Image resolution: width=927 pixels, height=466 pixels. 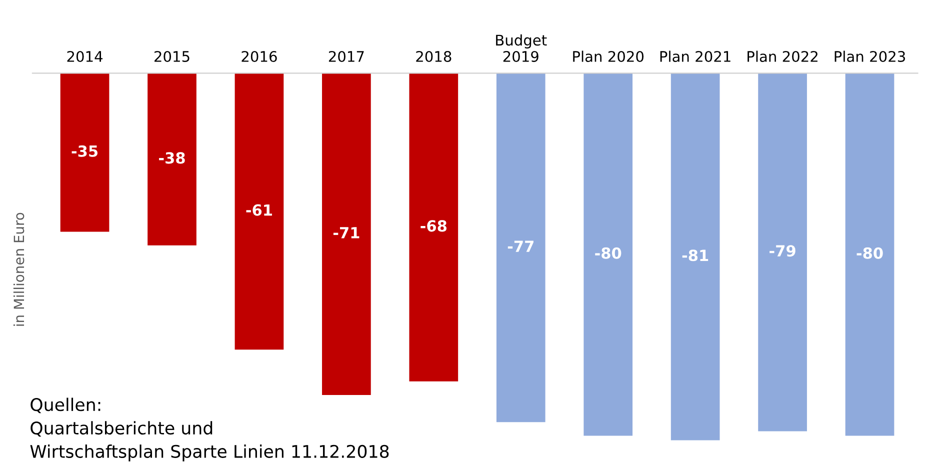 I want to click on x-tick-label: Plan 2022, so click(x=783, y=56).